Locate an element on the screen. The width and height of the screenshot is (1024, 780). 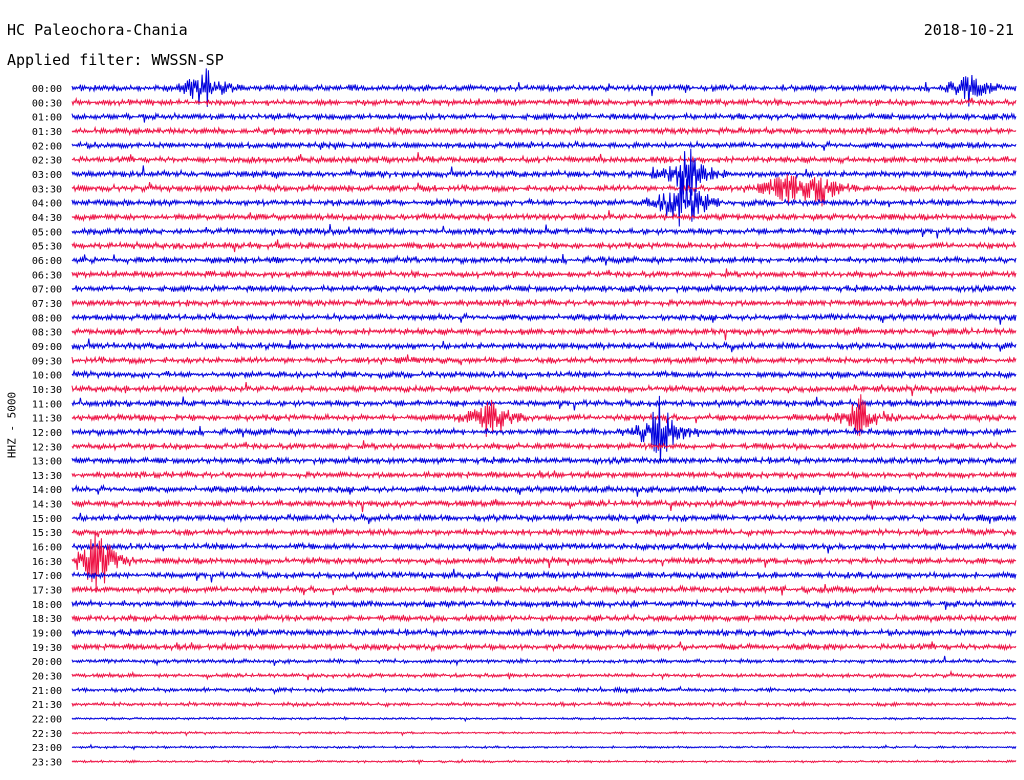
row-time-label: 14:00 is located at coordinates (47, 490).